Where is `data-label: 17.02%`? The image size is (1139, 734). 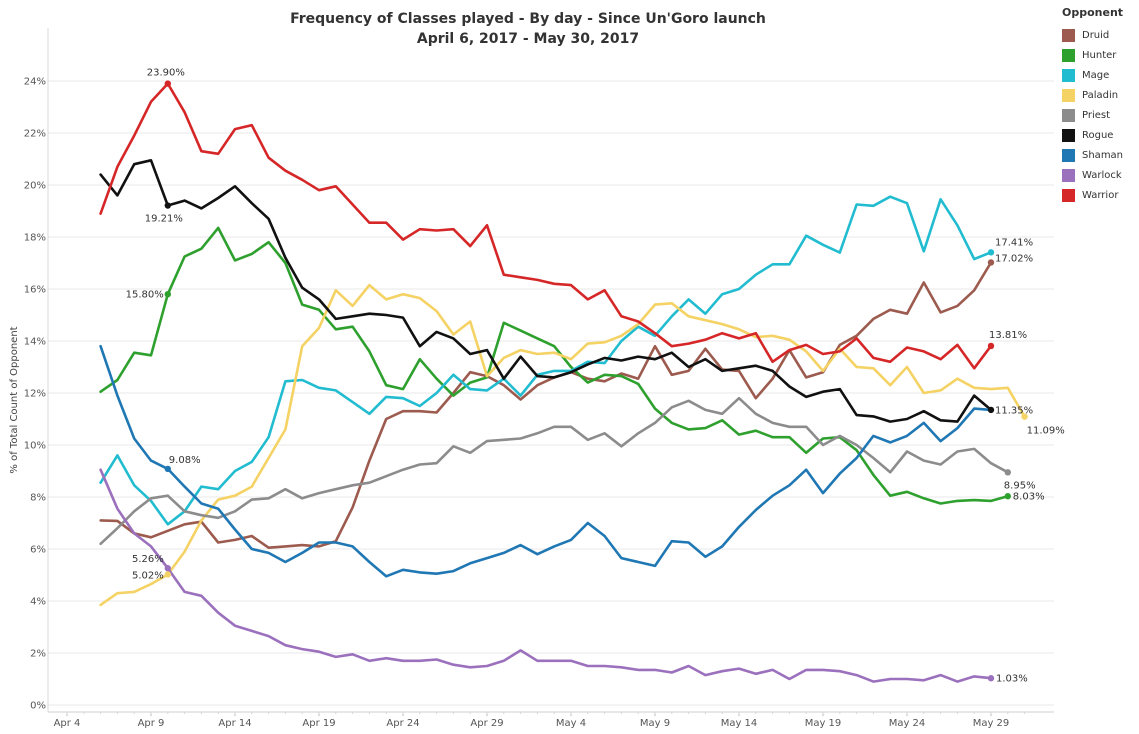
data-label: 17.02% is located at coordinates (1014, 258).